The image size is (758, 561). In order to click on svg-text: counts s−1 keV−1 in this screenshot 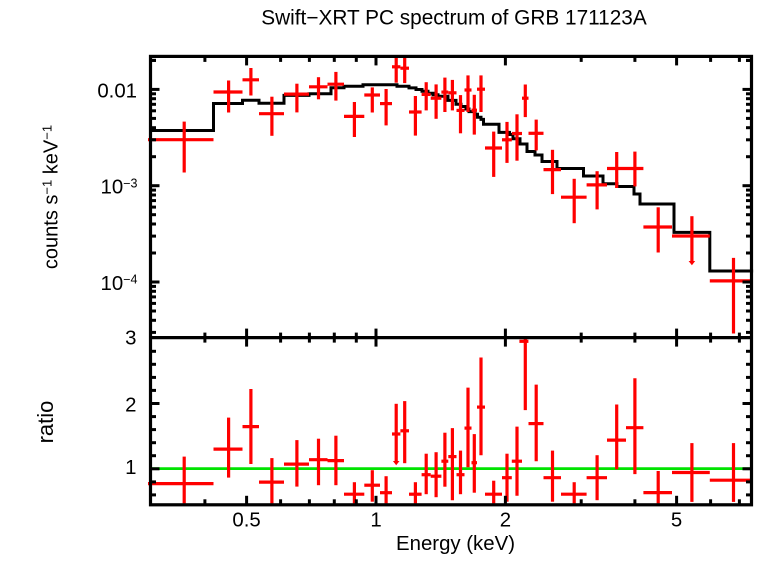, I will do `click(51, 197)`.